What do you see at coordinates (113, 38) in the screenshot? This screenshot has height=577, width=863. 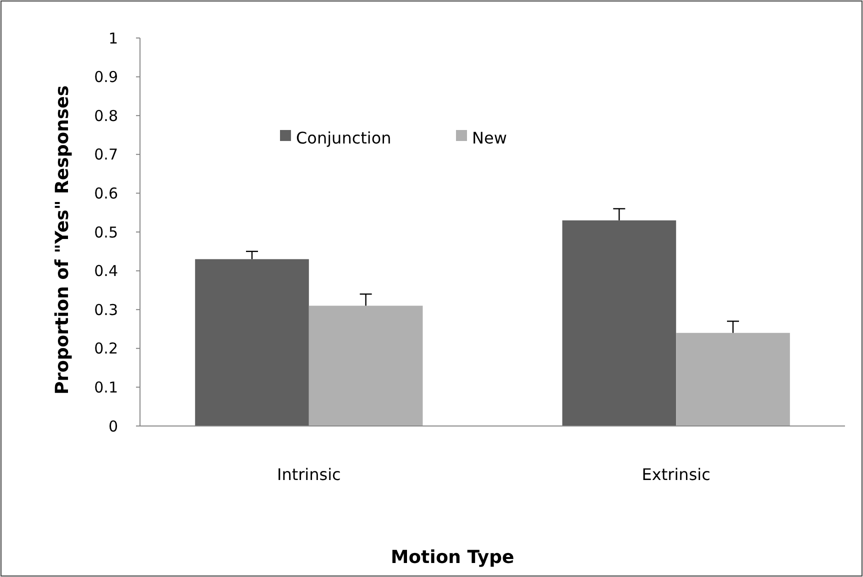 I see `y-tick-label: 1` at bounding box center [113, 38].